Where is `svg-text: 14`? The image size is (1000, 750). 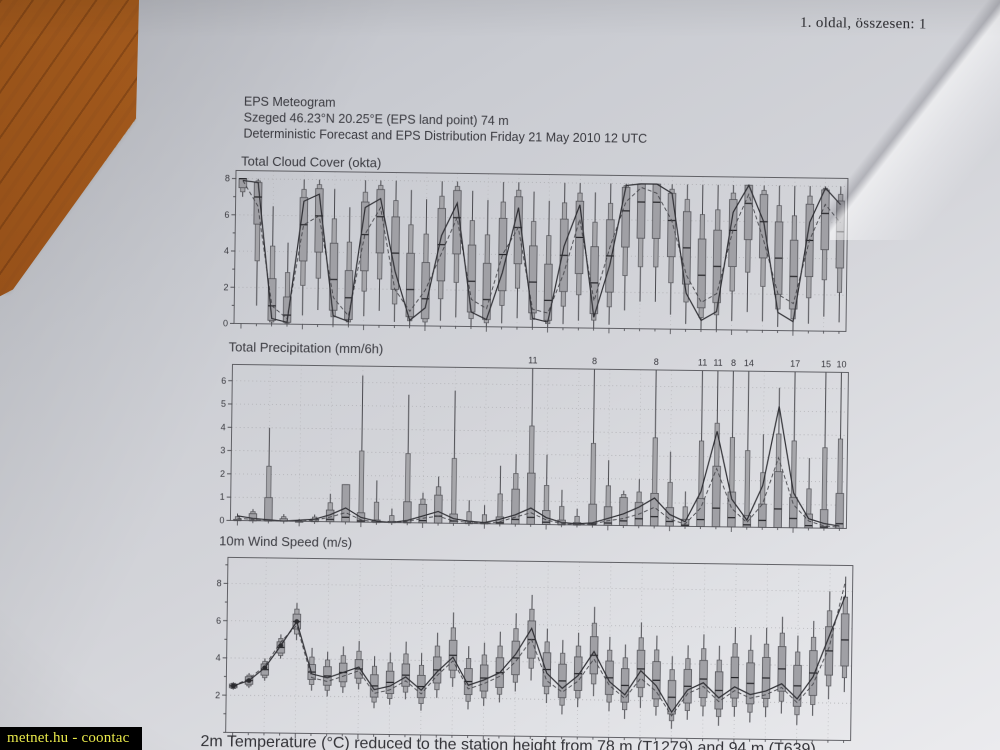 svg-text: 14 is located at coordinates (749, 363).